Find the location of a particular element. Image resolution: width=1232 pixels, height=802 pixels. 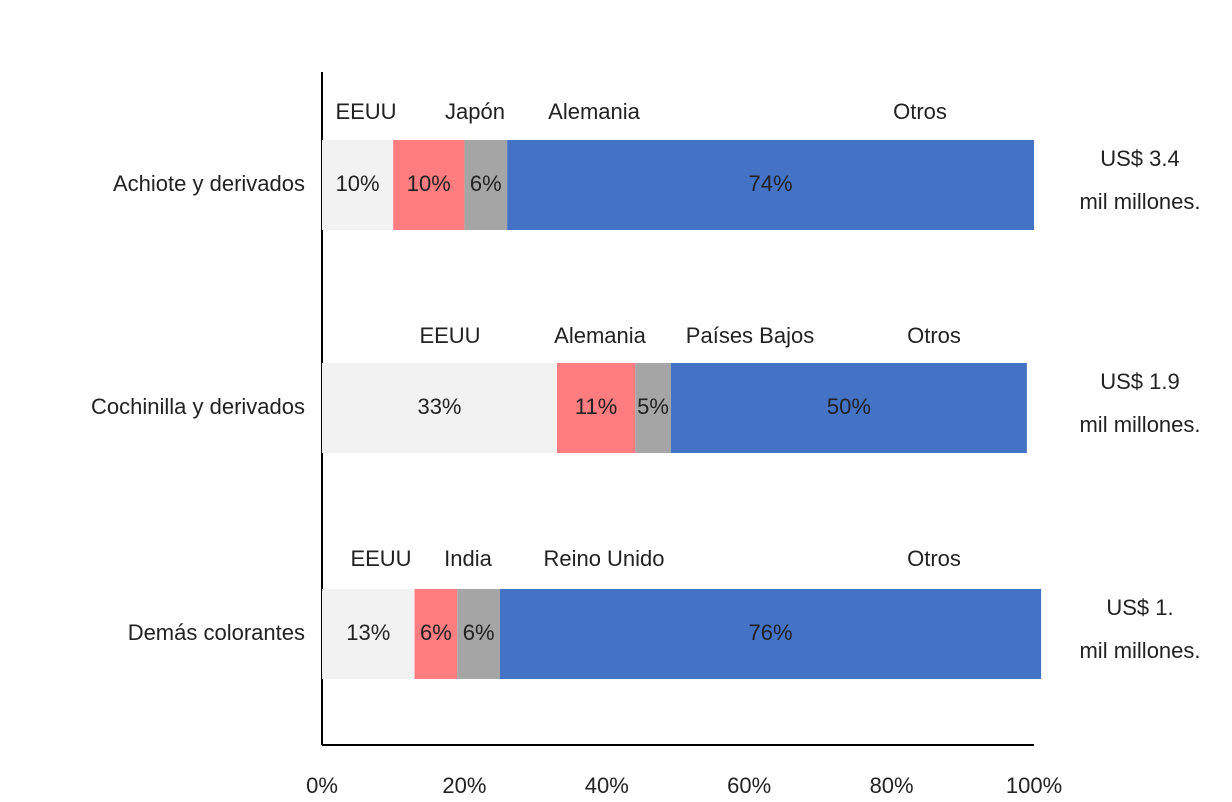

value-label: 74% is located at coordinates (771, 183).